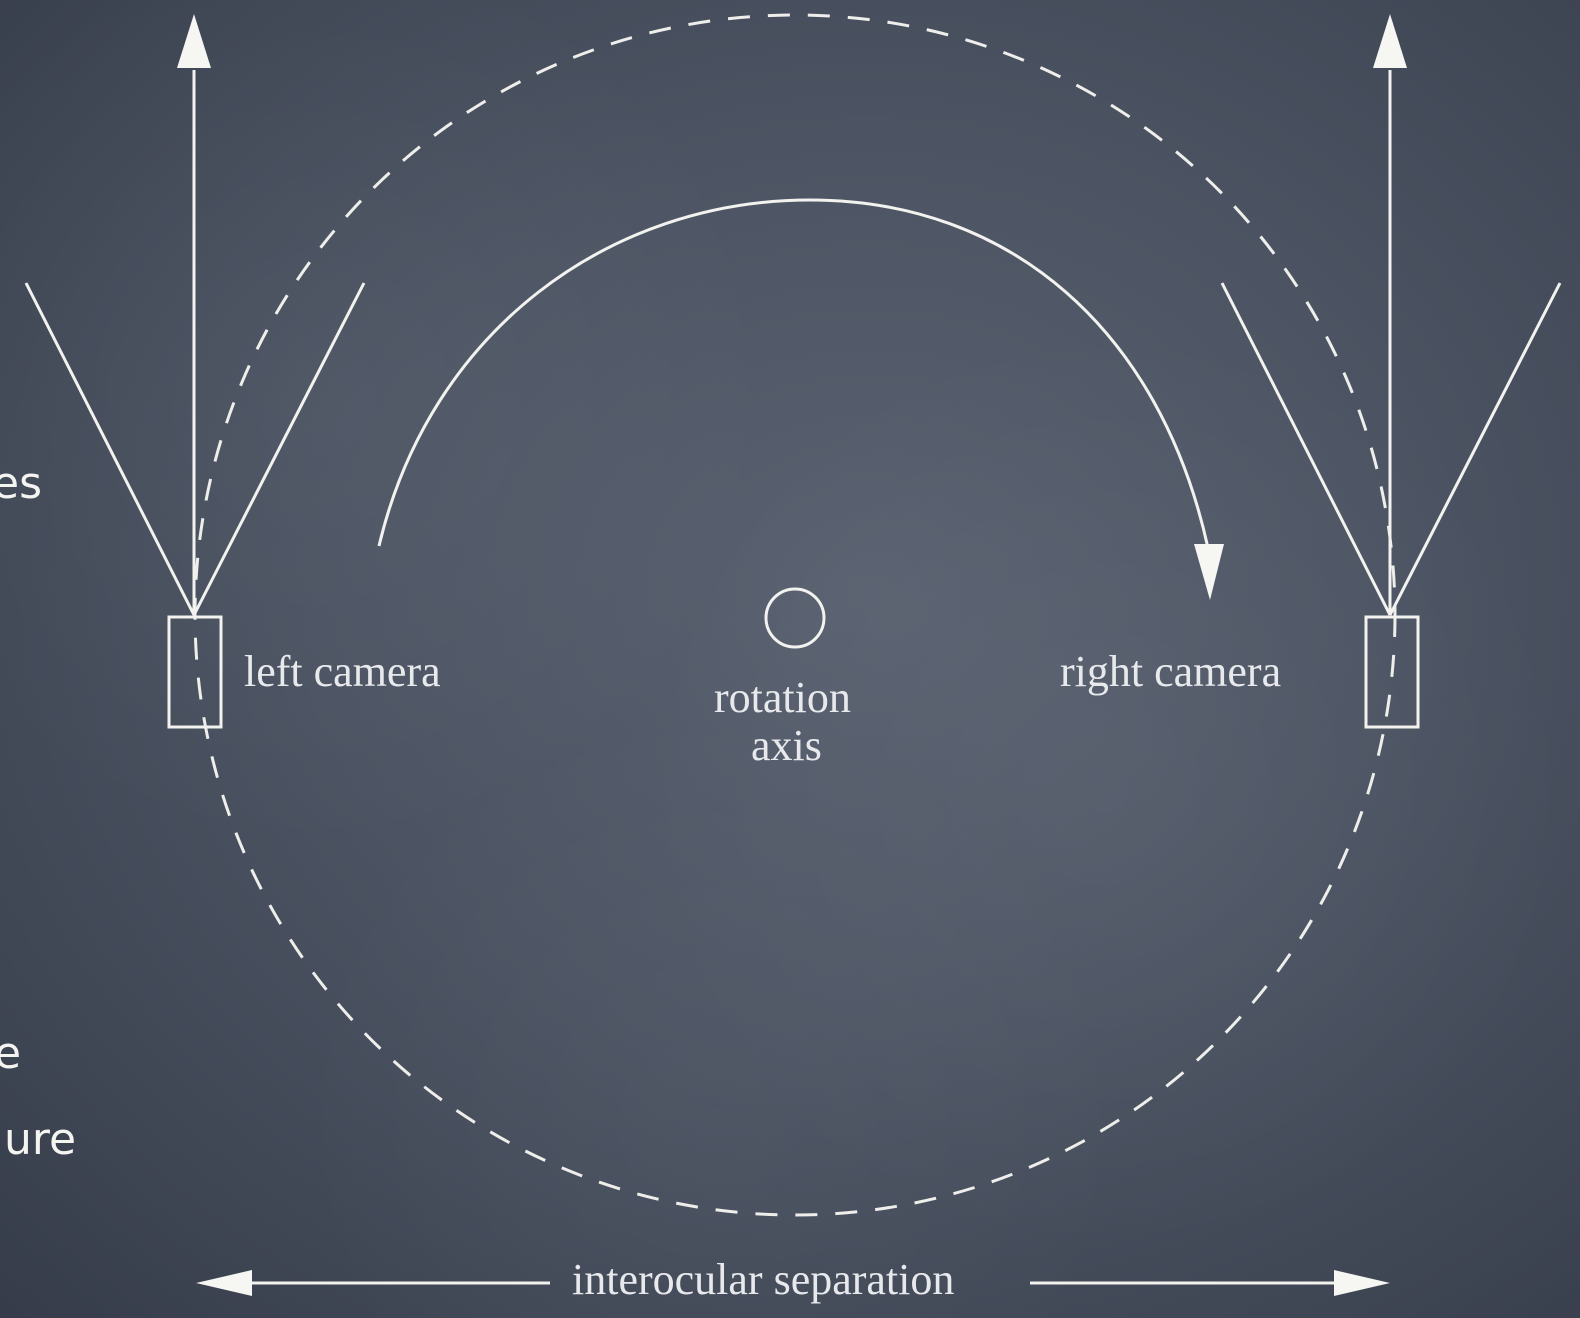 The width and height of the screenshot is (1580, 1318). What do you see at coordinates (1390, 41) in the screenshot?
I see `right-arrow-head-icon` at bounding box center [1390, 41].